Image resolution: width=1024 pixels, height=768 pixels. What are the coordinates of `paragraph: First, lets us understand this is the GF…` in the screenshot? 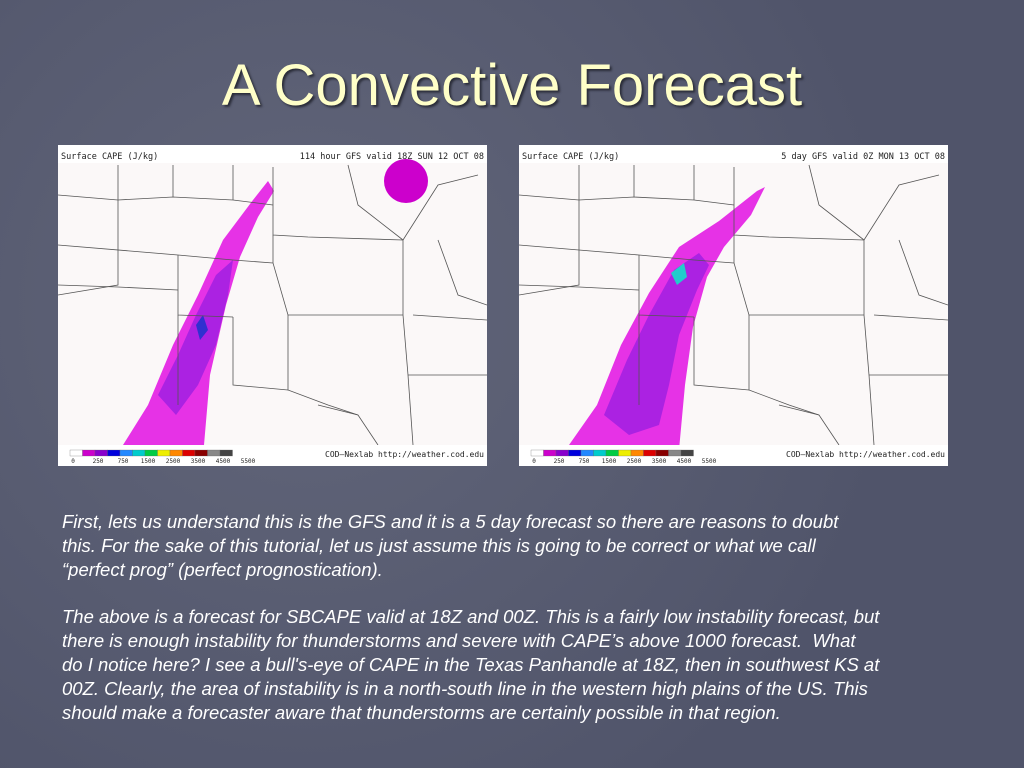 It's located at (470, 546).